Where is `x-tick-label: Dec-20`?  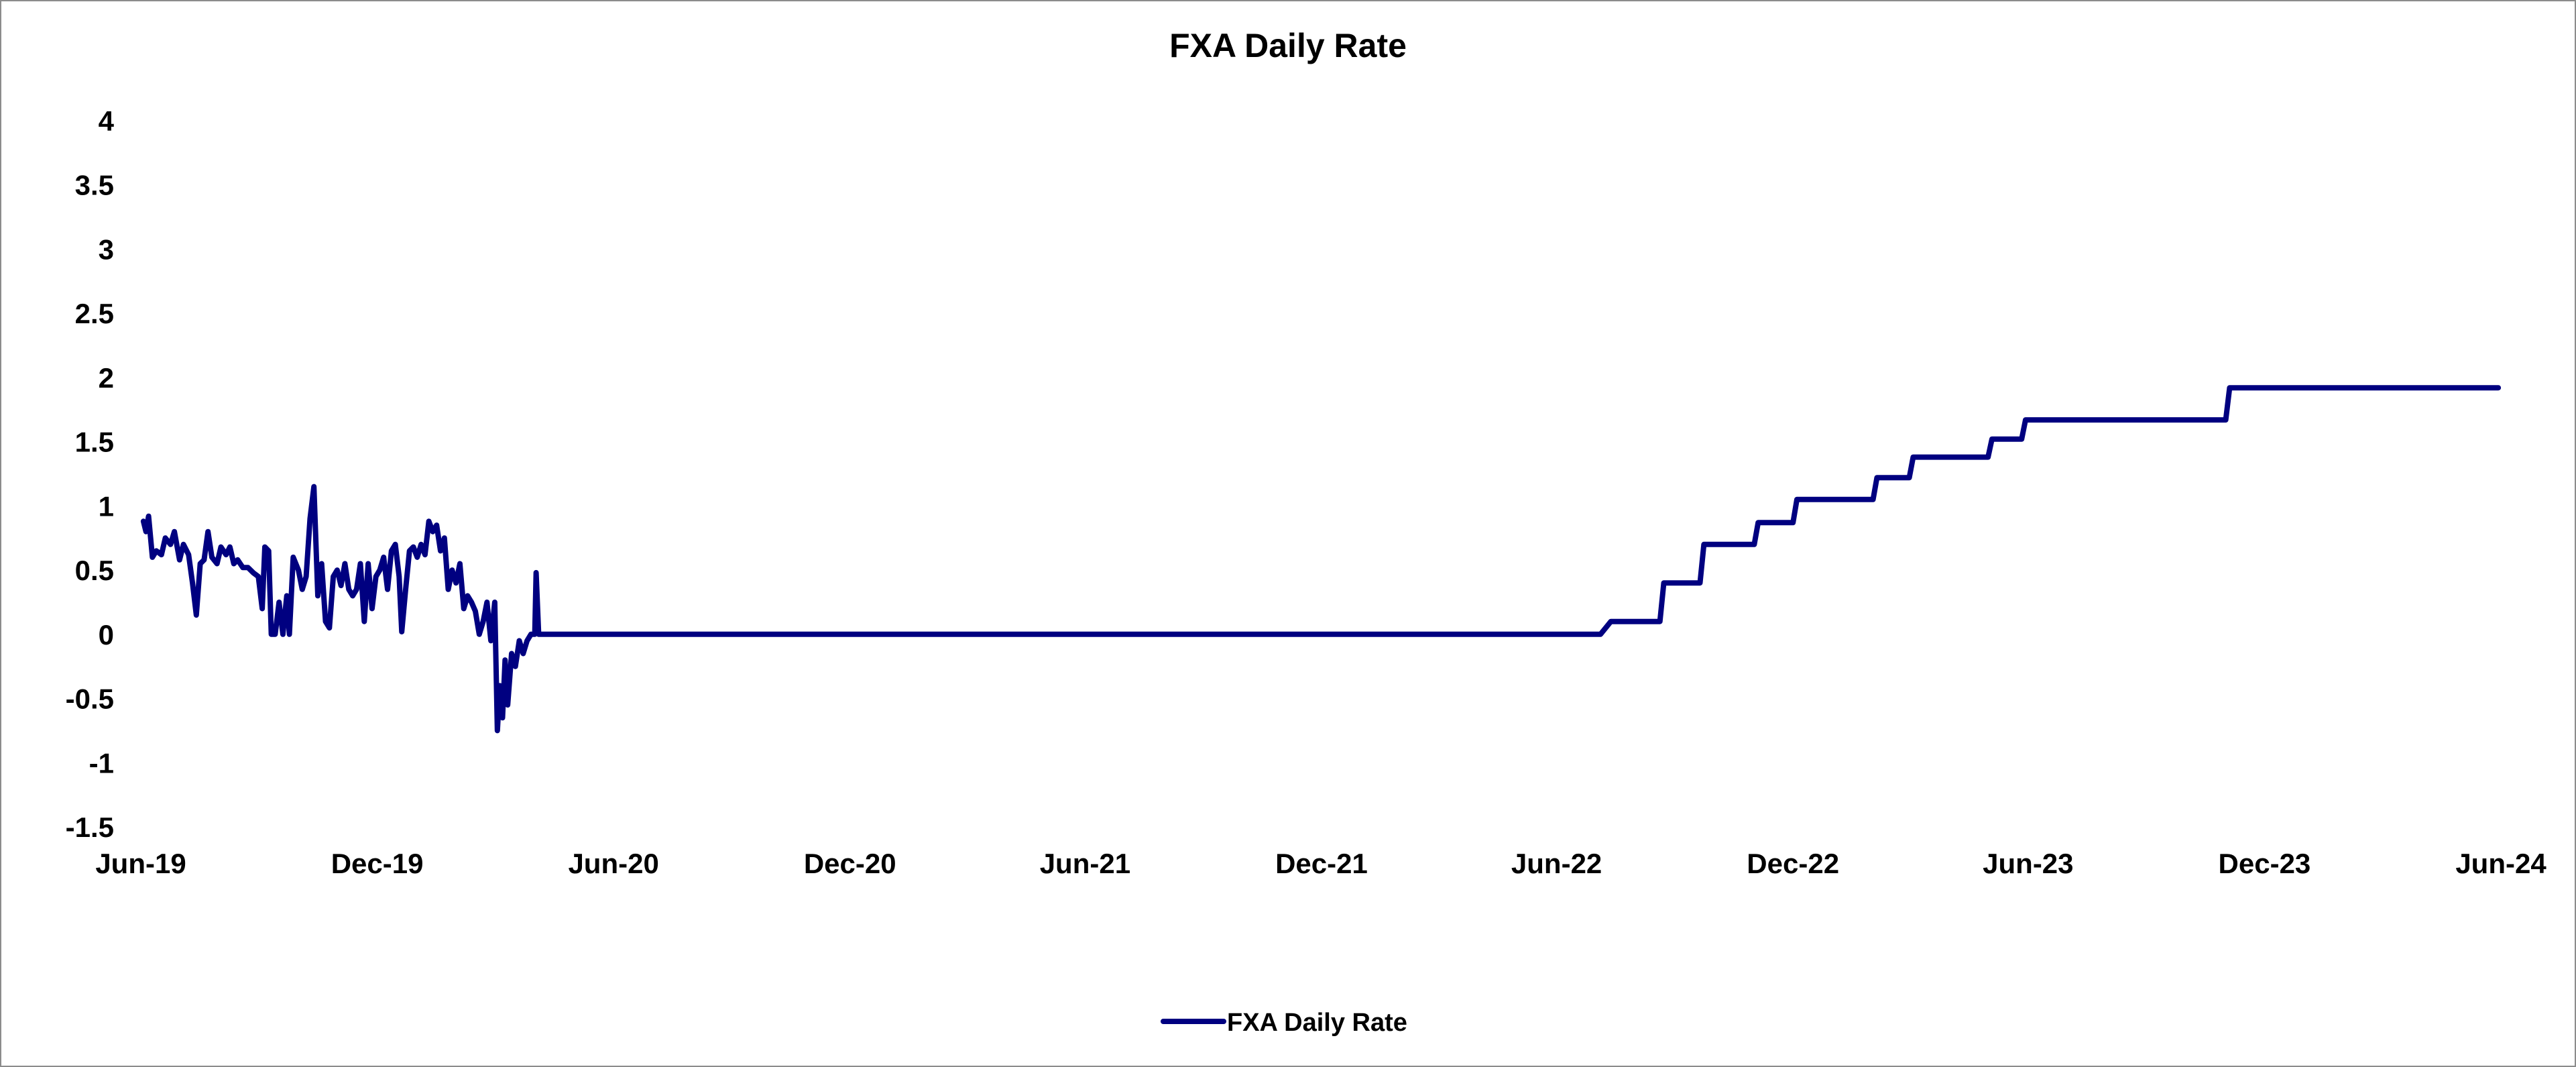
x-tick-label: Dec-20 is located at coordinates (850, 863).